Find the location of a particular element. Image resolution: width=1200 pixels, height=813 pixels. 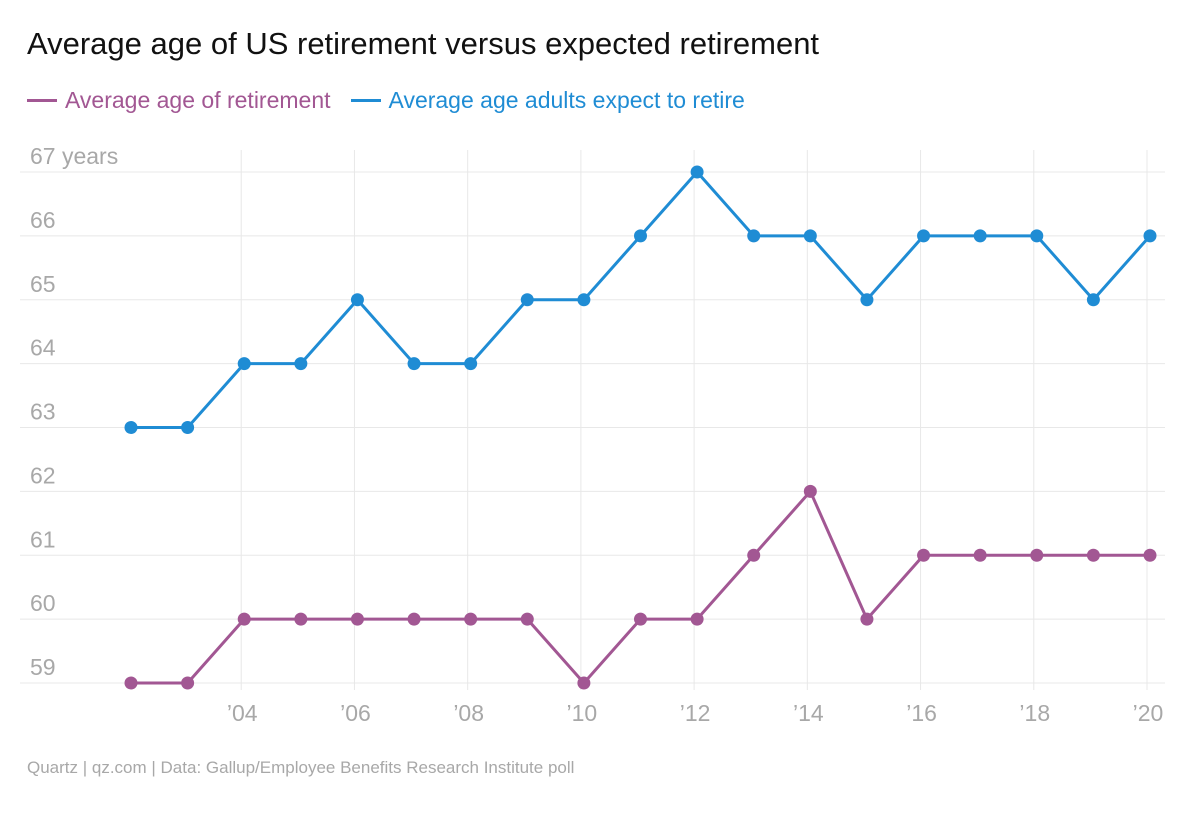

x-tick-label: ’06 is located at coordinates (355, 713).